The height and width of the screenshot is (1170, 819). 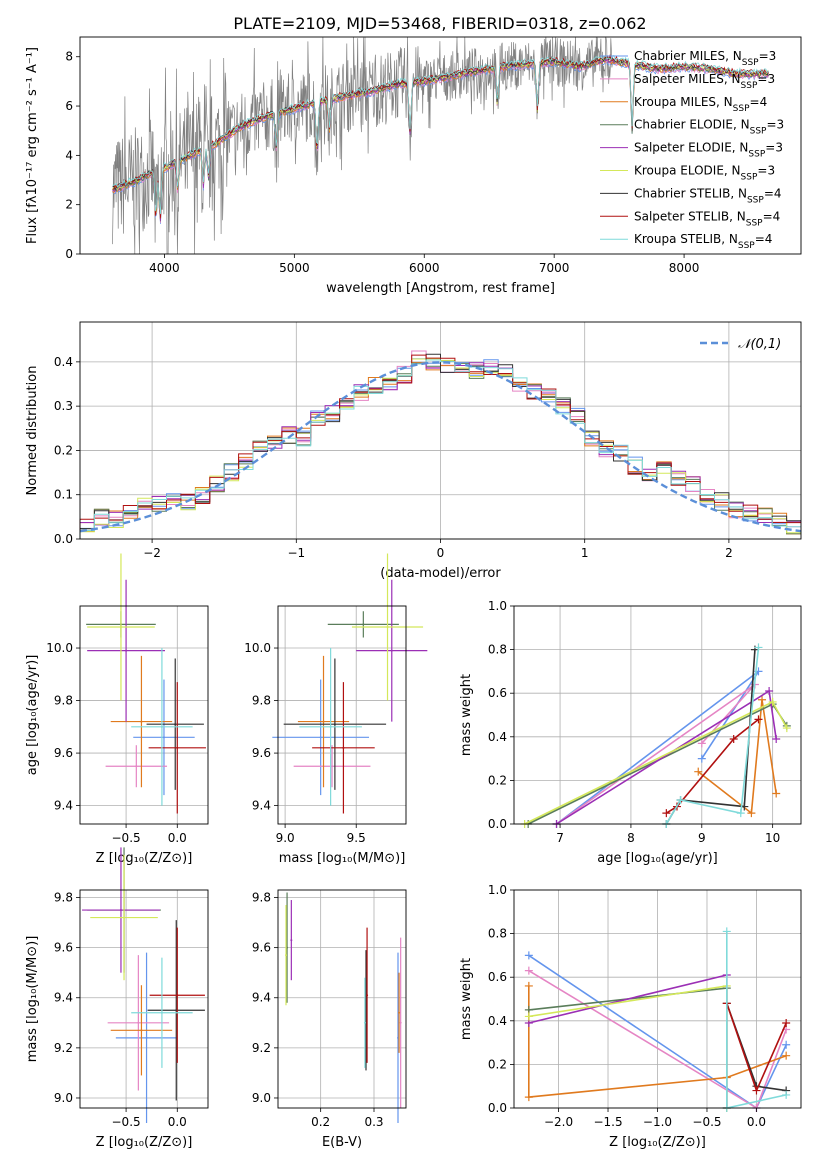 What do you see at coordinates (63, 539) in the screenshot?
I see `residuals-ytick-label: 0.0` at bounding box center [63, 539].